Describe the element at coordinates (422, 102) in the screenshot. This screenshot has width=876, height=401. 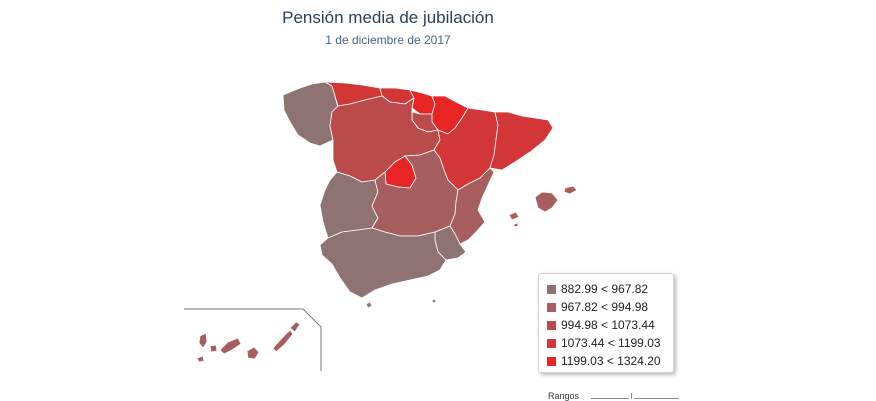
I see `region-pais-vasco` at that location.